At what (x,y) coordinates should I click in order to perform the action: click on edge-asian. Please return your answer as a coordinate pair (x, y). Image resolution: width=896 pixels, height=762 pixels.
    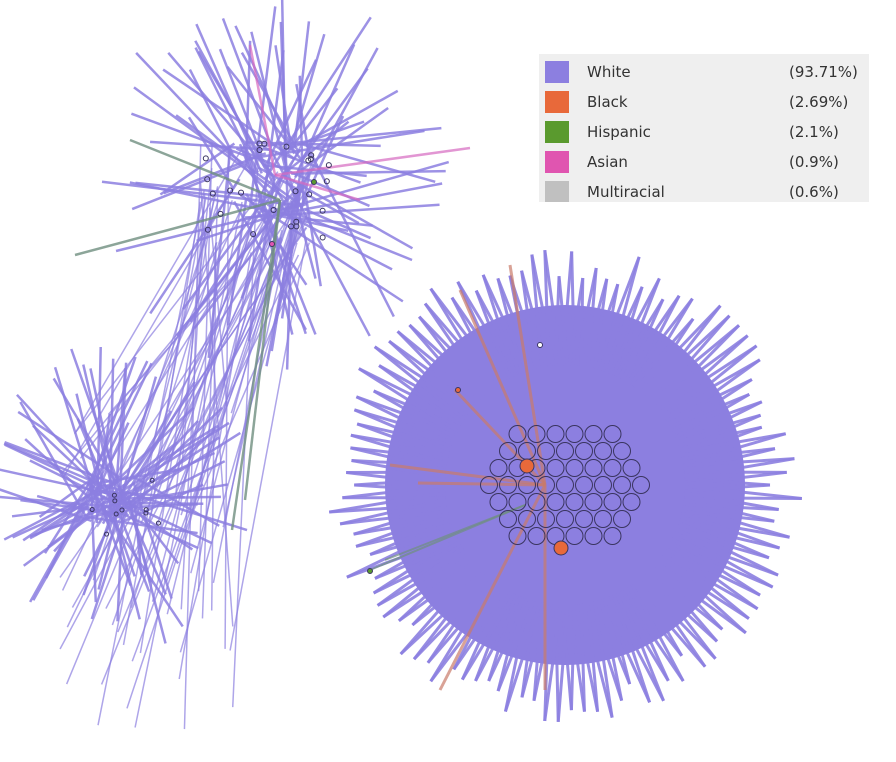
    Looking at the image, I should click on (262, 110).